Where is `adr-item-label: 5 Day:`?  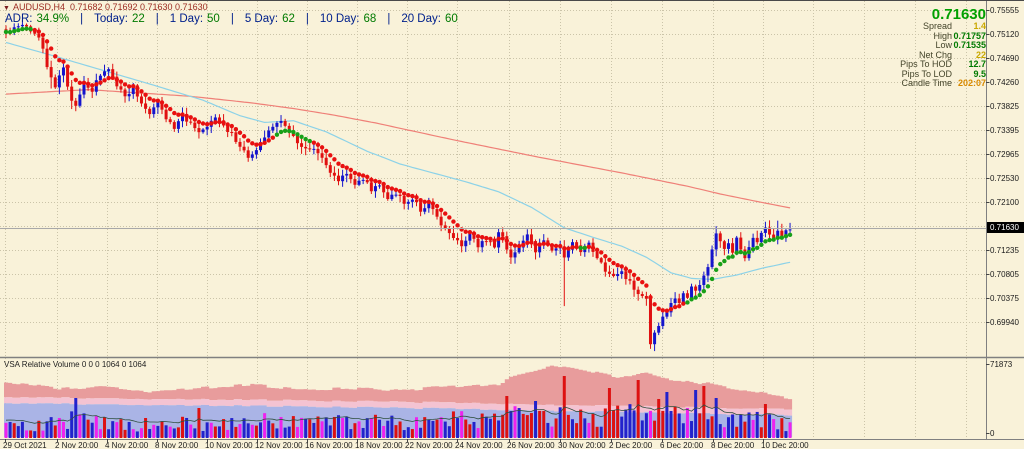 adr-item-label: 5 Day: is located at coordinates (261, 19).